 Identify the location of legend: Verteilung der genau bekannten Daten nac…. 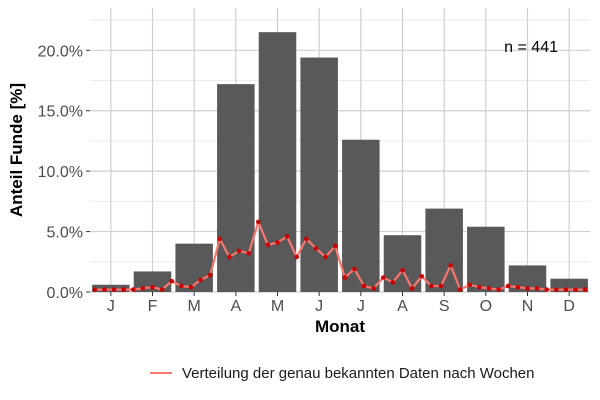
(342, 373).